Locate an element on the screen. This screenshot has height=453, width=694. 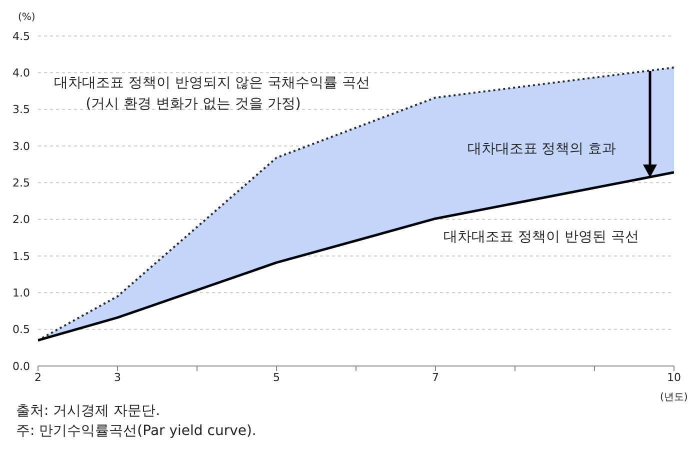
y-tick-label: 4.0 is located at coordinates (21, 73).